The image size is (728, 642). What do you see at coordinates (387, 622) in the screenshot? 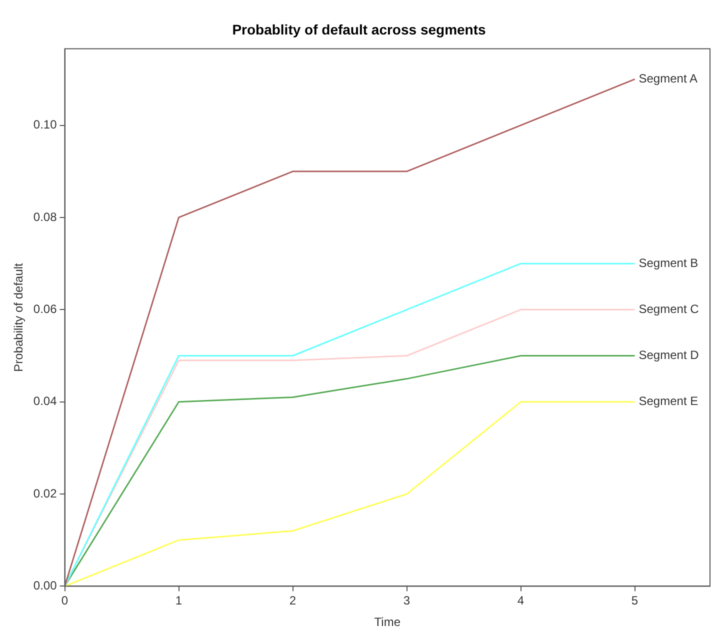
I see `x-axis-title: Time` at bounding box center [387, 622].